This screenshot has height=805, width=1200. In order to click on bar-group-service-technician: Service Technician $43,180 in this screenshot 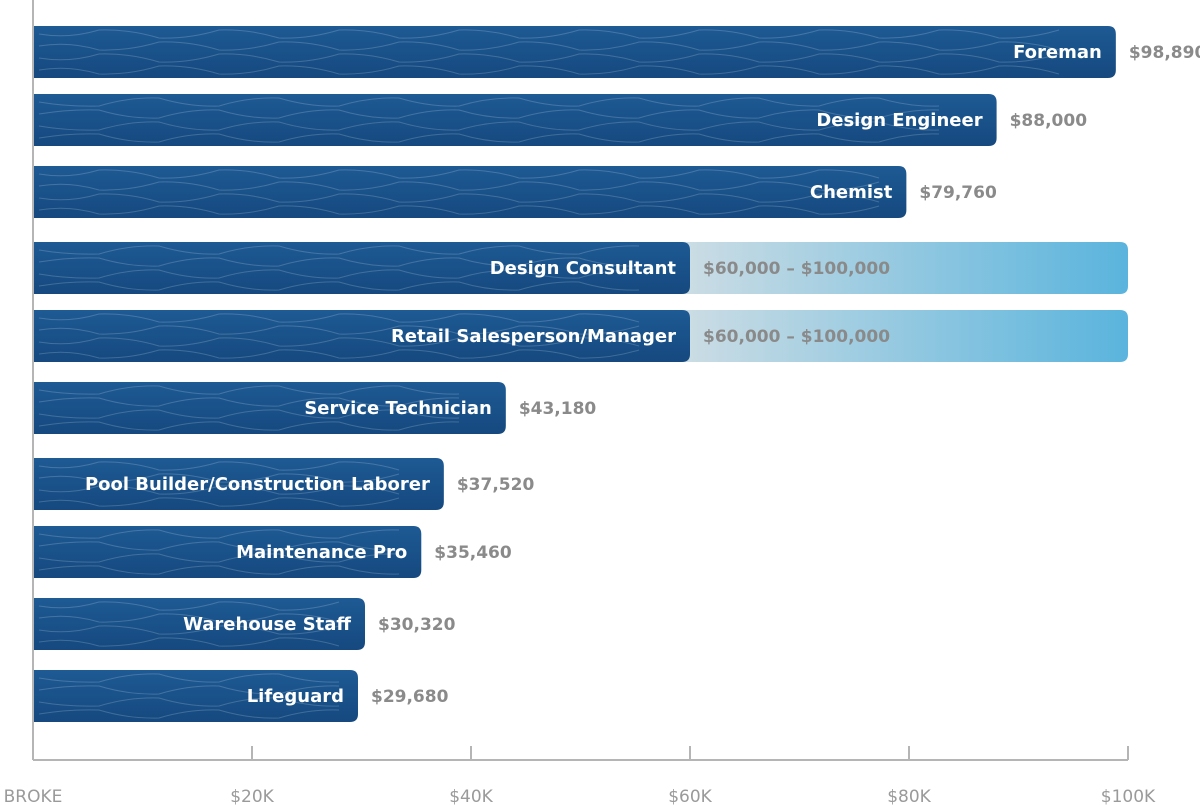, I will do `click(314, 408)`.